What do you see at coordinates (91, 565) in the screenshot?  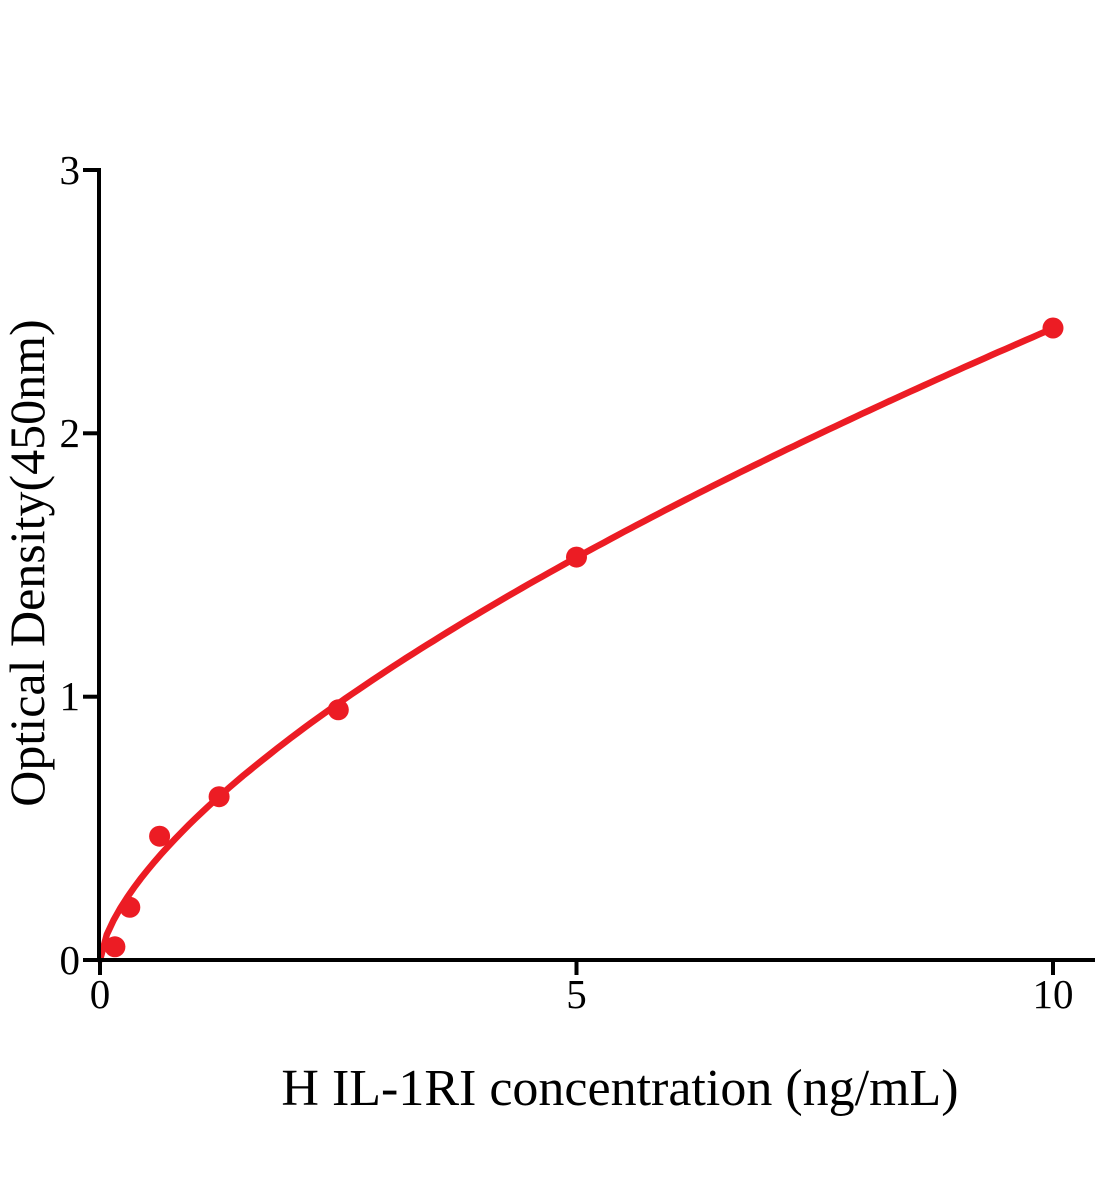 I see `y-tick-marks` at bounding box center [91, 565].